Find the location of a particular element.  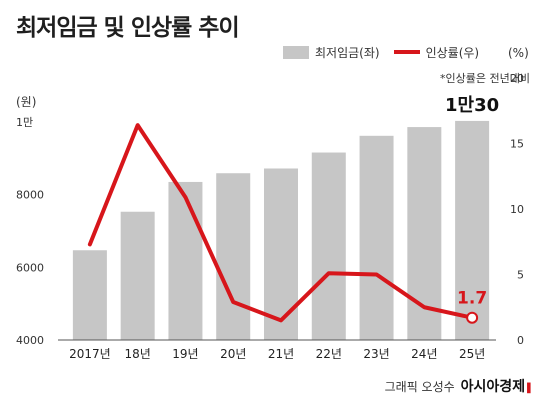

line-annotation: 1.7 is located at coordinates (472, 299).